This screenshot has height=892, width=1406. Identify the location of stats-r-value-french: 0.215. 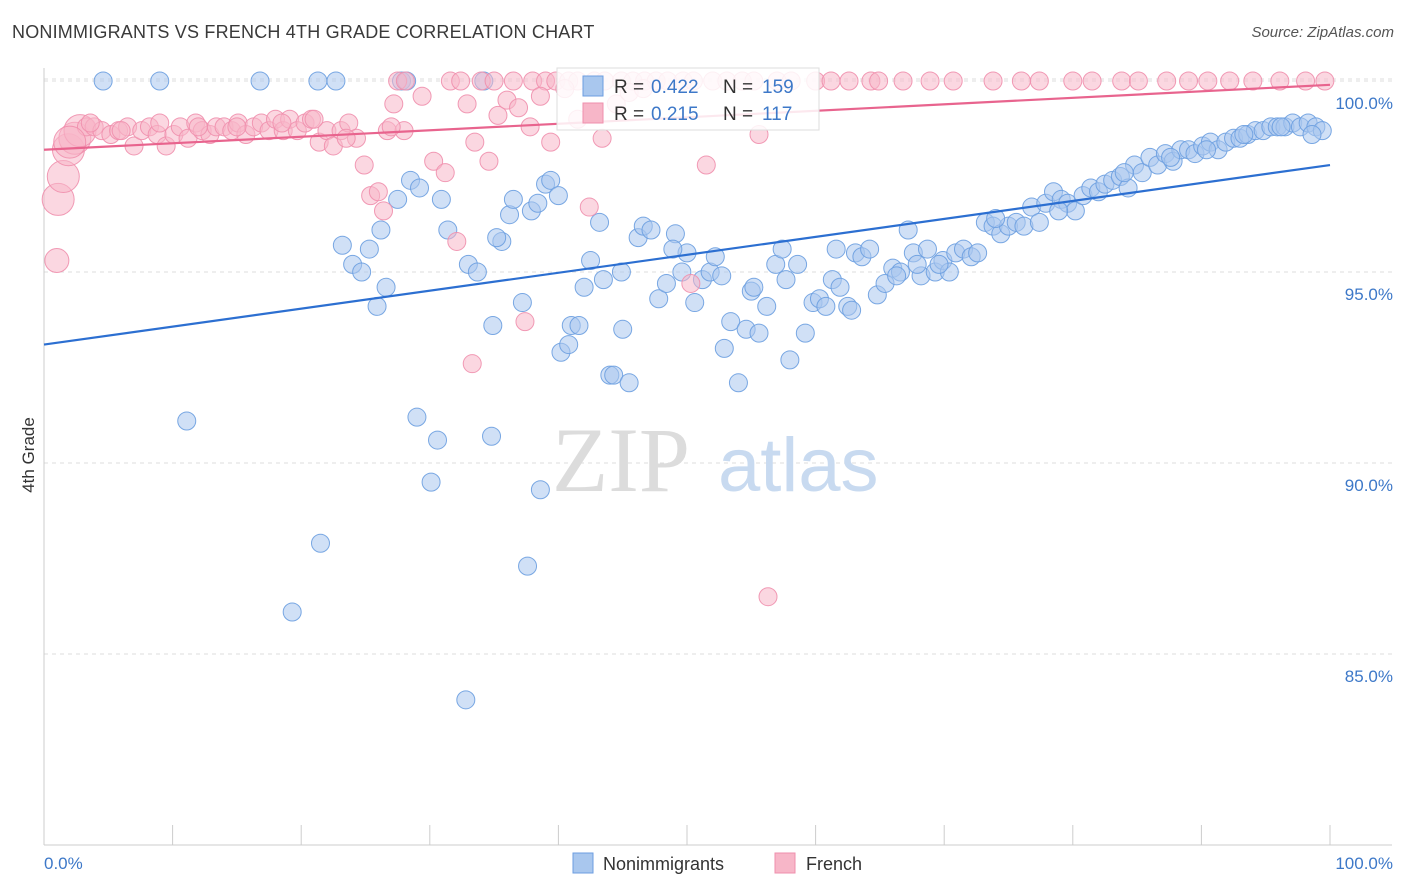
(675, 114).